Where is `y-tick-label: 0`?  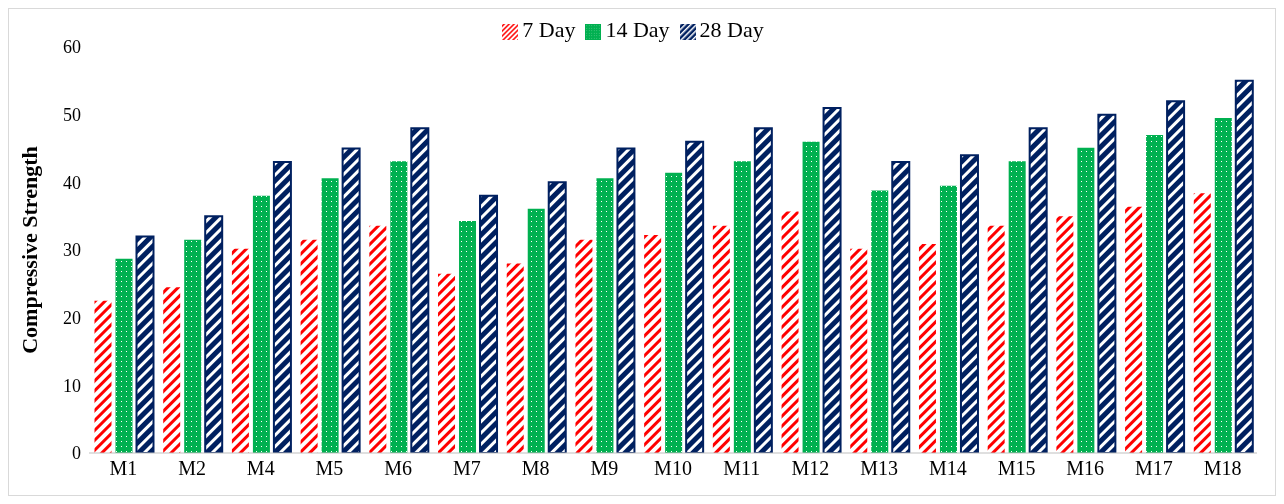 y-tick-label: 0 is located at coordinates (76, 453).